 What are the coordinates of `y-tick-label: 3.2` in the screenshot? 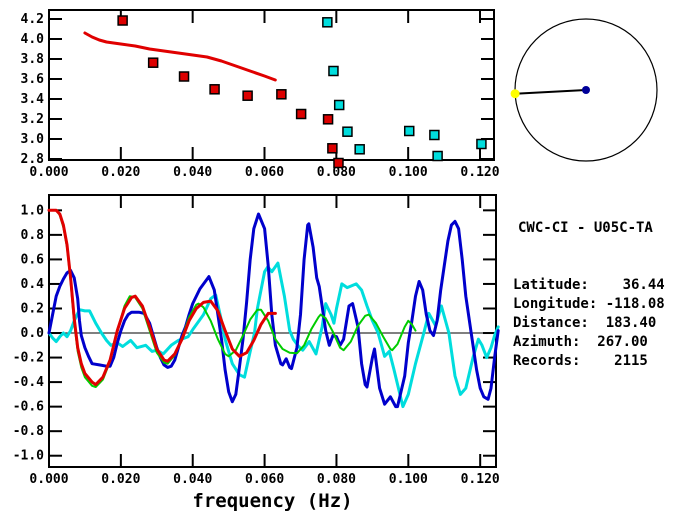 It's located at (32, 119).